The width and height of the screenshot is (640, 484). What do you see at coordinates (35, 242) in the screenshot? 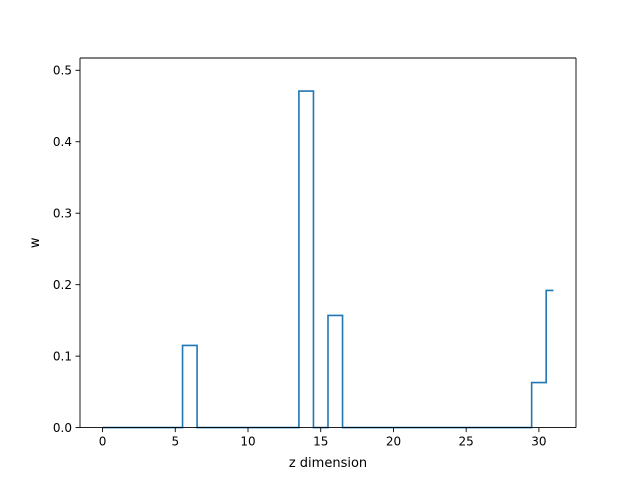
I see `y-axis-label: w` at bounding box center [35, 242].